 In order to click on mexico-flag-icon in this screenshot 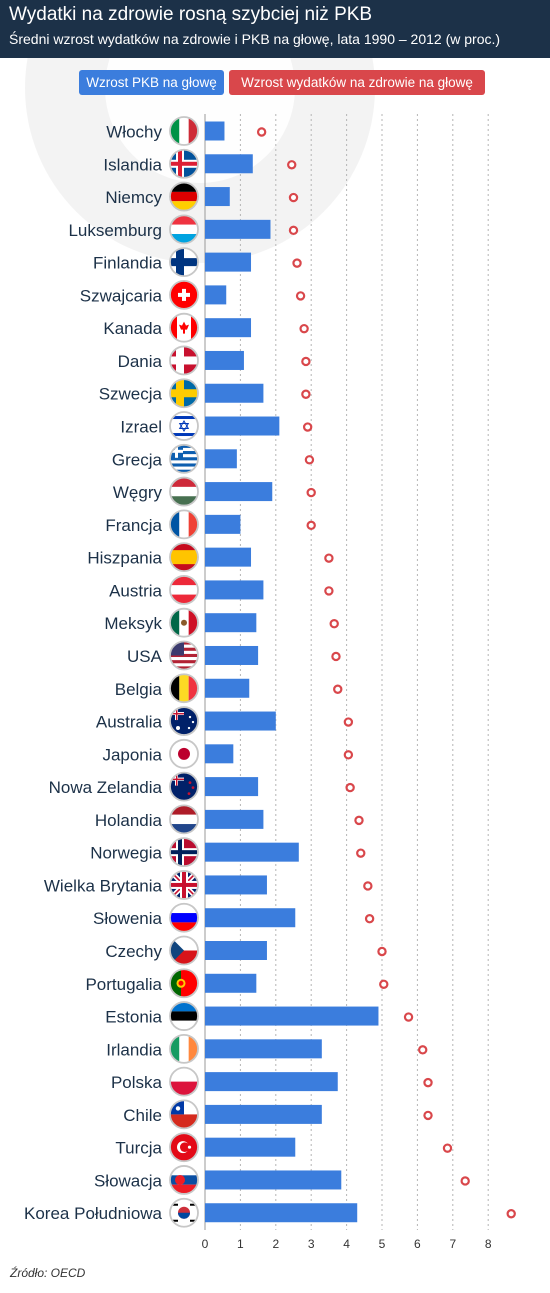, I will do `click(184, 622)`.